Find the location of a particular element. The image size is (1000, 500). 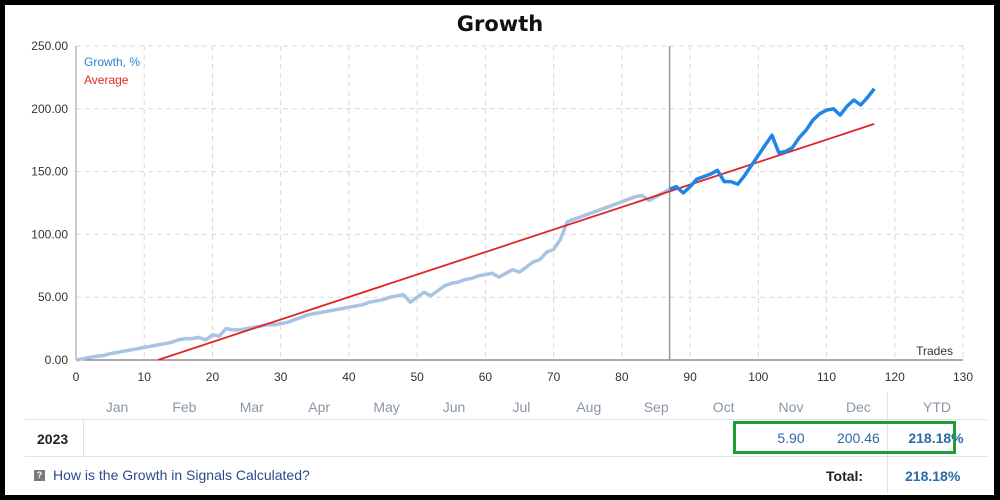

y-tick-label: 200.00 is located at coordinates (49, 109).